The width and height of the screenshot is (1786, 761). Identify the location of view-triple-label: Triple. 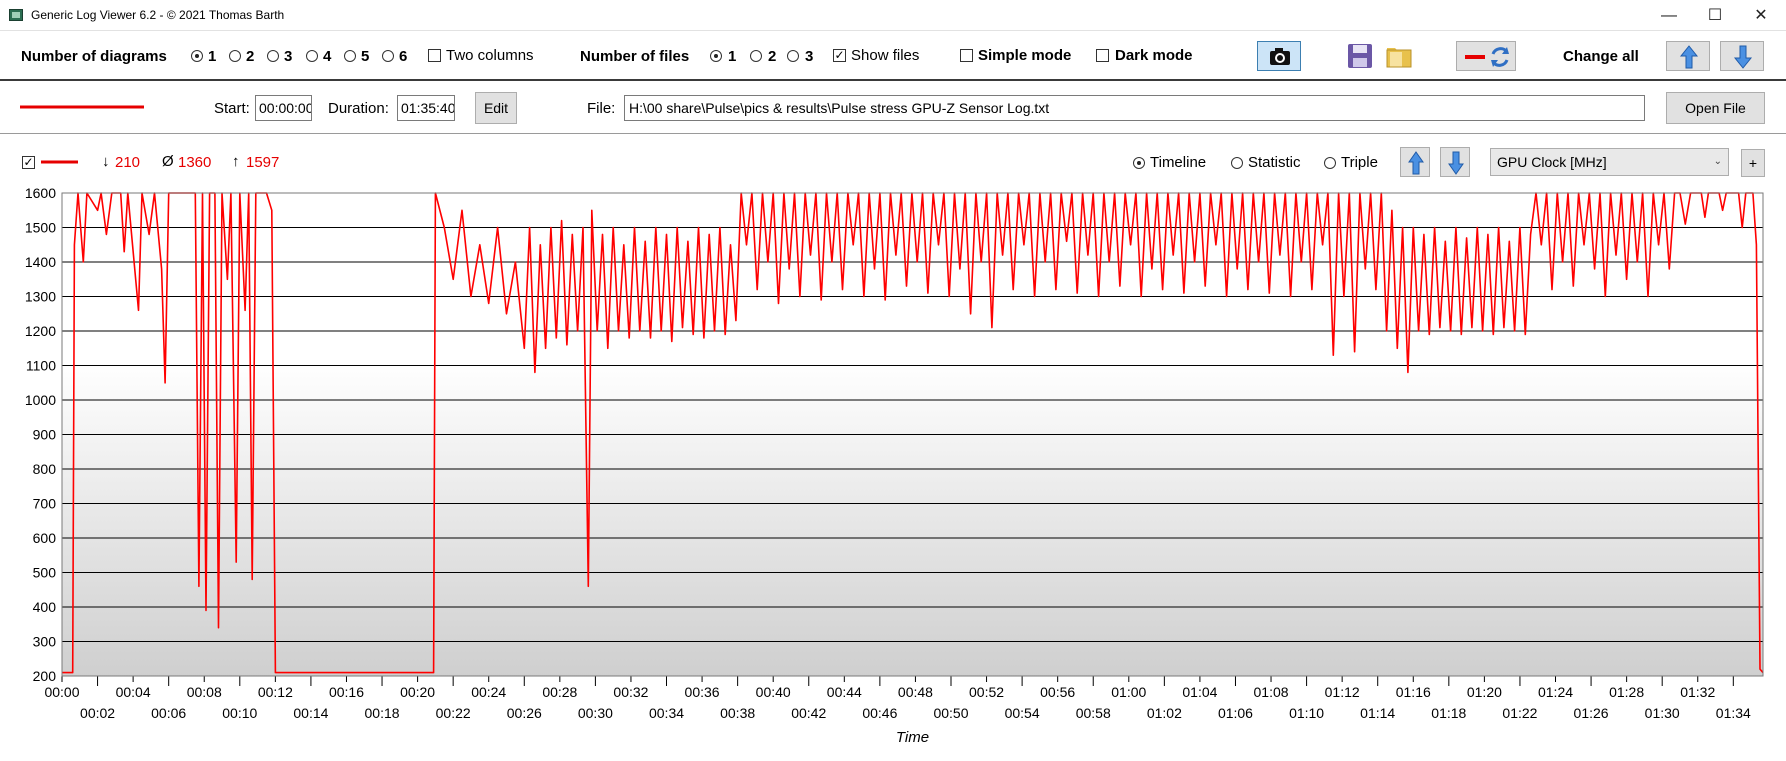
(1359, 162).